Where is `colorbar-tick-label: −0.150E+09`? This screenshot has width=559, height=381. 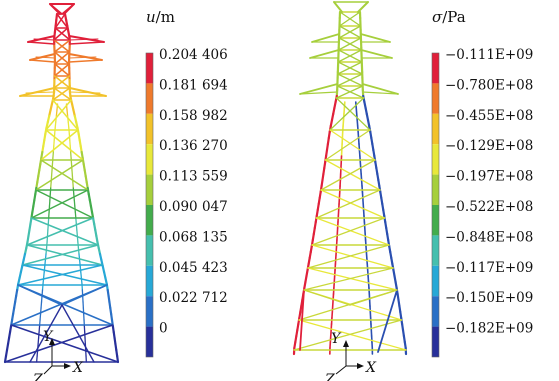
colorbar-tick-label: −0.150E+09 is located at coordinates (489, 298).